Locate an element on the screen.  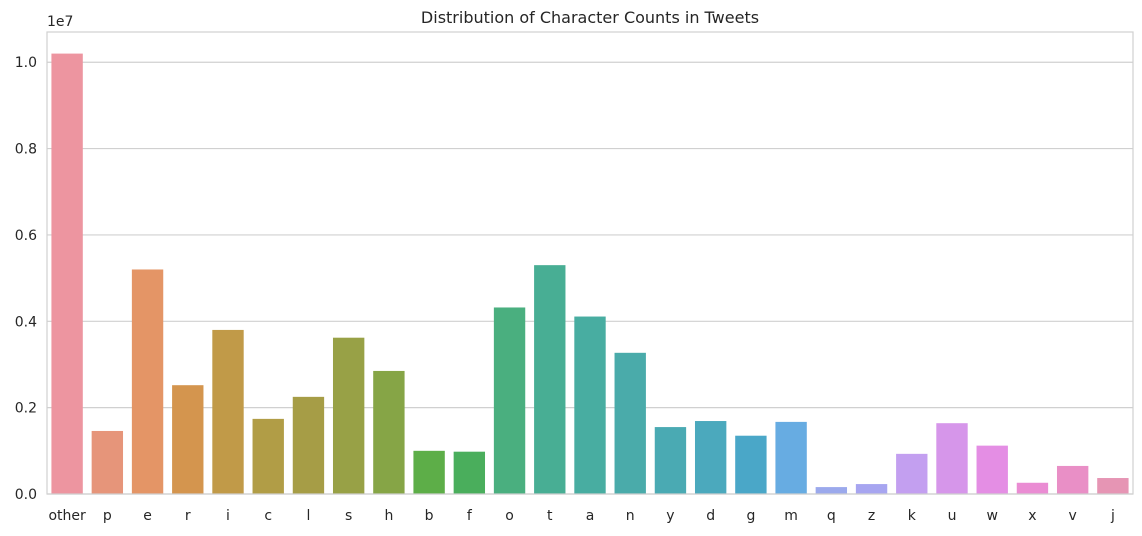
x-tick-label: a is located at coordinates (590, 516).